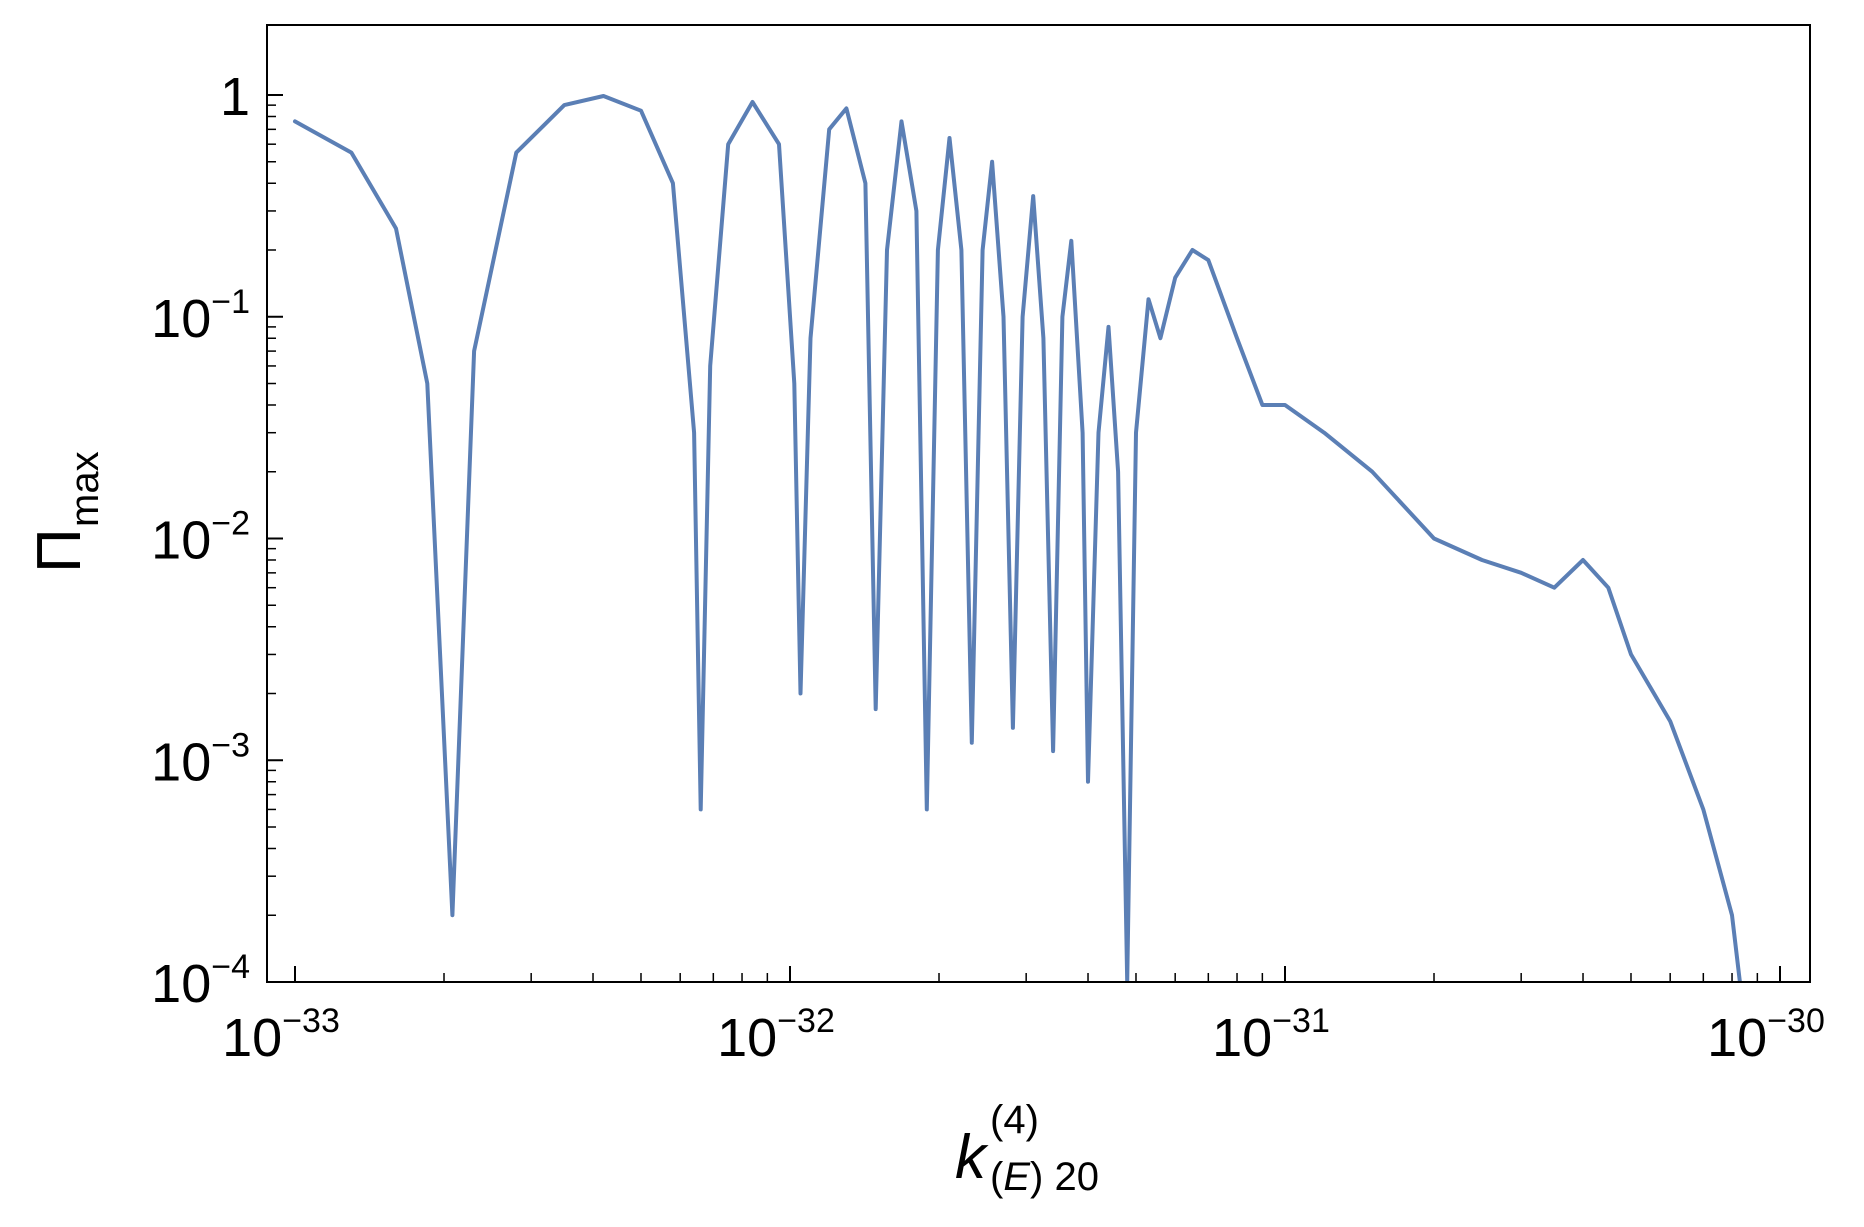 The image size is (1864, 1227). Describe the element at coordinates (1796, 1021) in the screenshot. I see `x-tick-label-exp-3: −30` at that location.